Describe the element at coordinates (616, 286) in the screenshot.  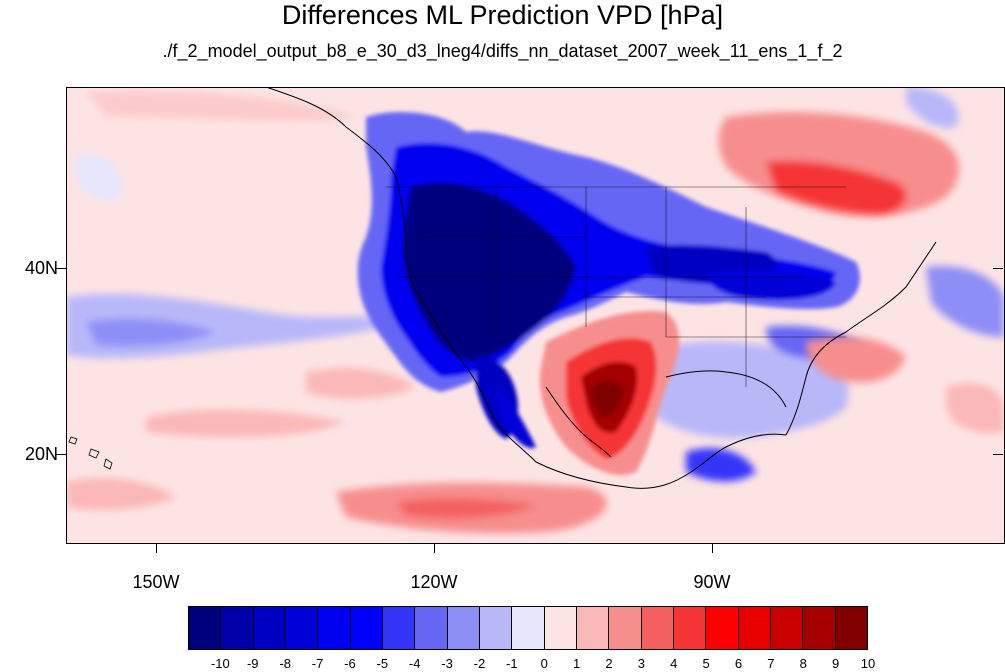
I see `state-borders` at that location.